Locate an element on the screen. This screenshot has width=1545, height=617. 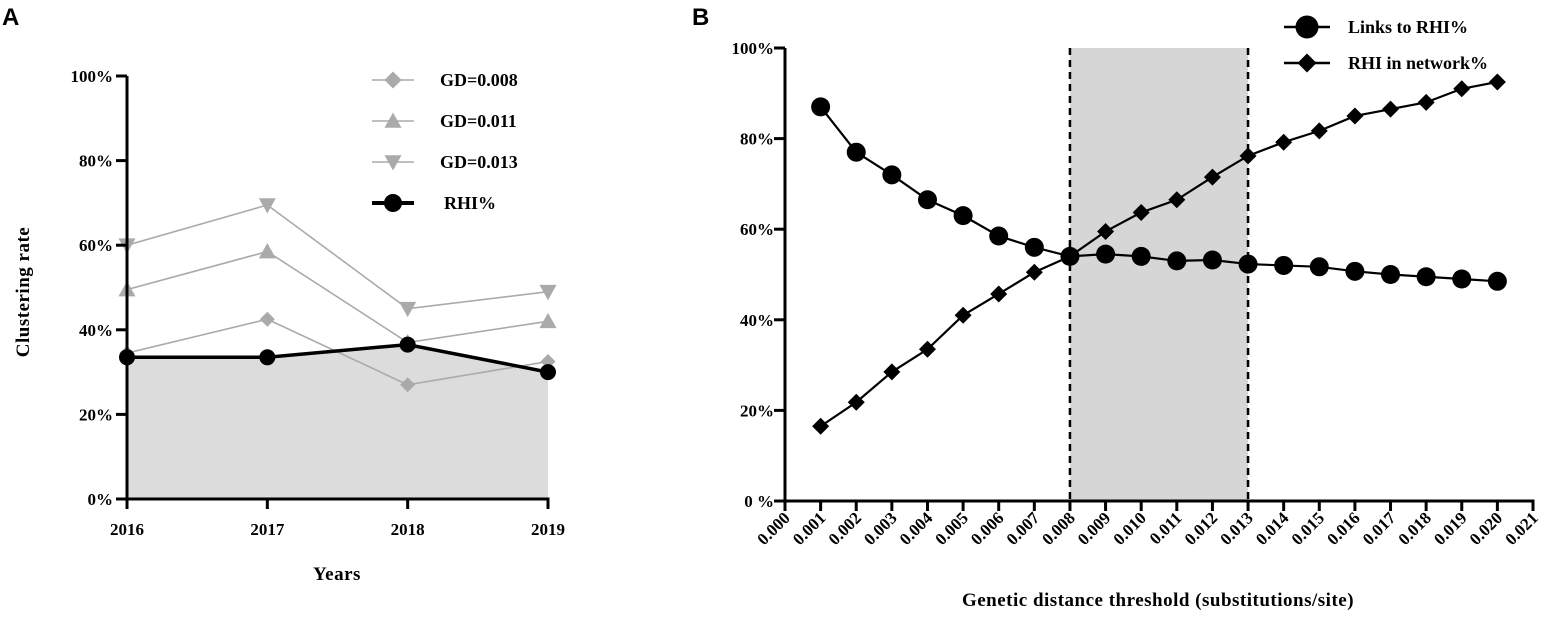
y-tick-label-b-3: 60% is located at coordinates (757, 229).